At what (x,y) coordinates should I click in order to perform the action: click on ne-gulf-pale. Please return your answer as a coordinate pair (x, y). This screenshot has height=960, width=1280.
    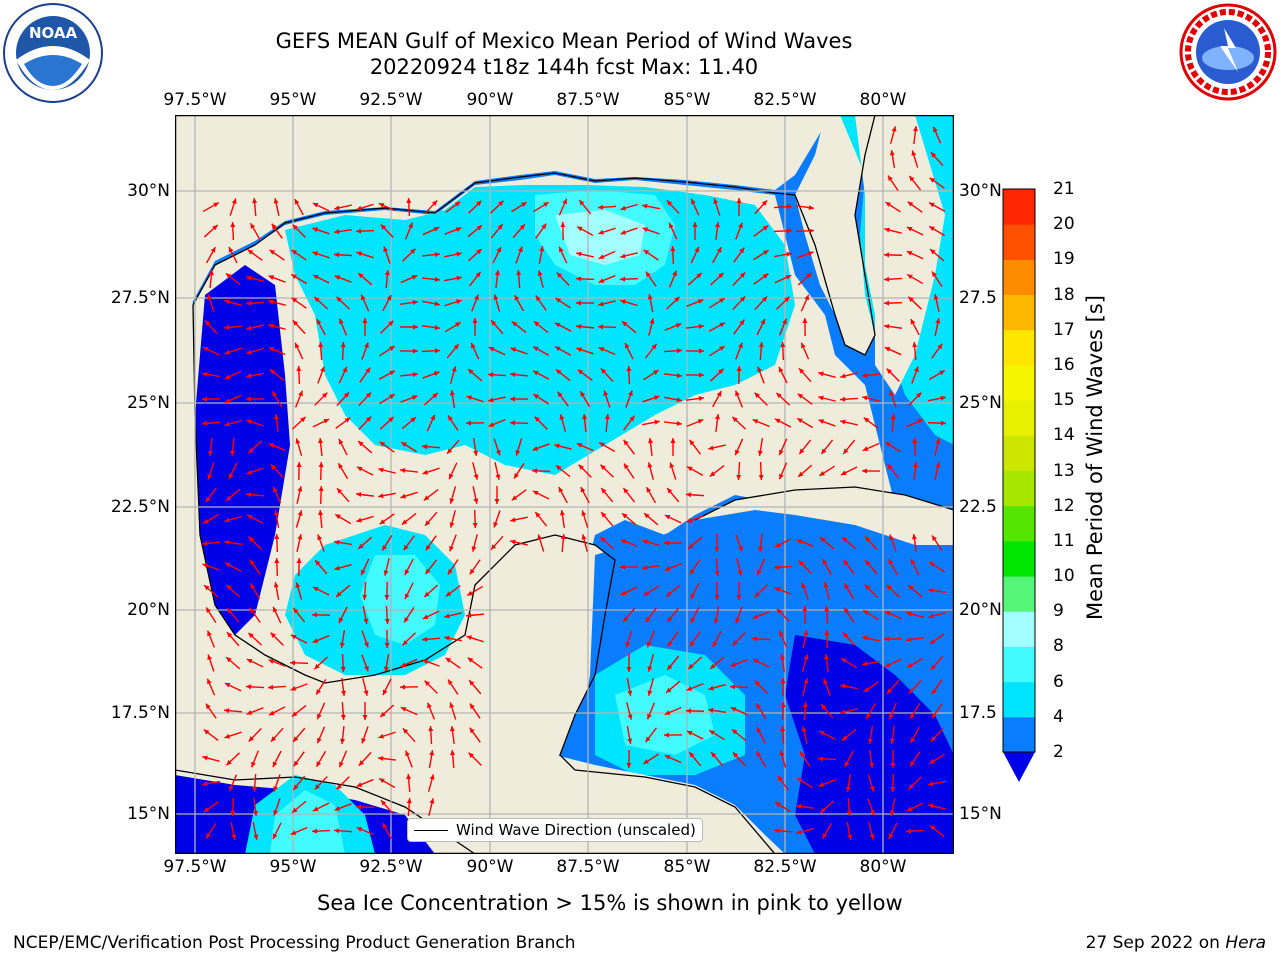
    Looking at the image, I should click on (600, 237).